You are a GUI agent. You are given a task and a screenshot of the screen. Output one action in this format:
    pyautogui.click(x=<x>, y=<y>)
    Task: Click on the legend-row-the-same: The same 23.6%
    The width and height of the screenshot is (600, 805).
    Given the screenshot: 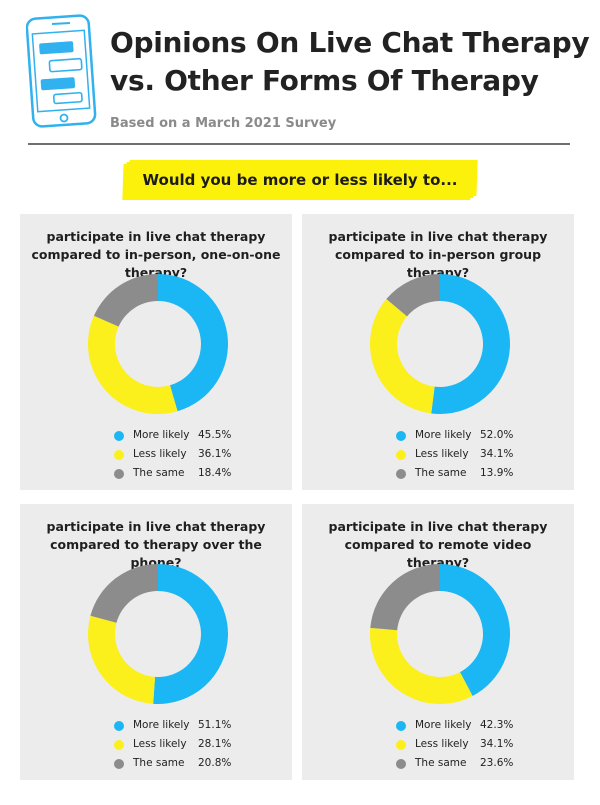 What is the action you would take?
    pyautogui.click(x=481, y=765)
    